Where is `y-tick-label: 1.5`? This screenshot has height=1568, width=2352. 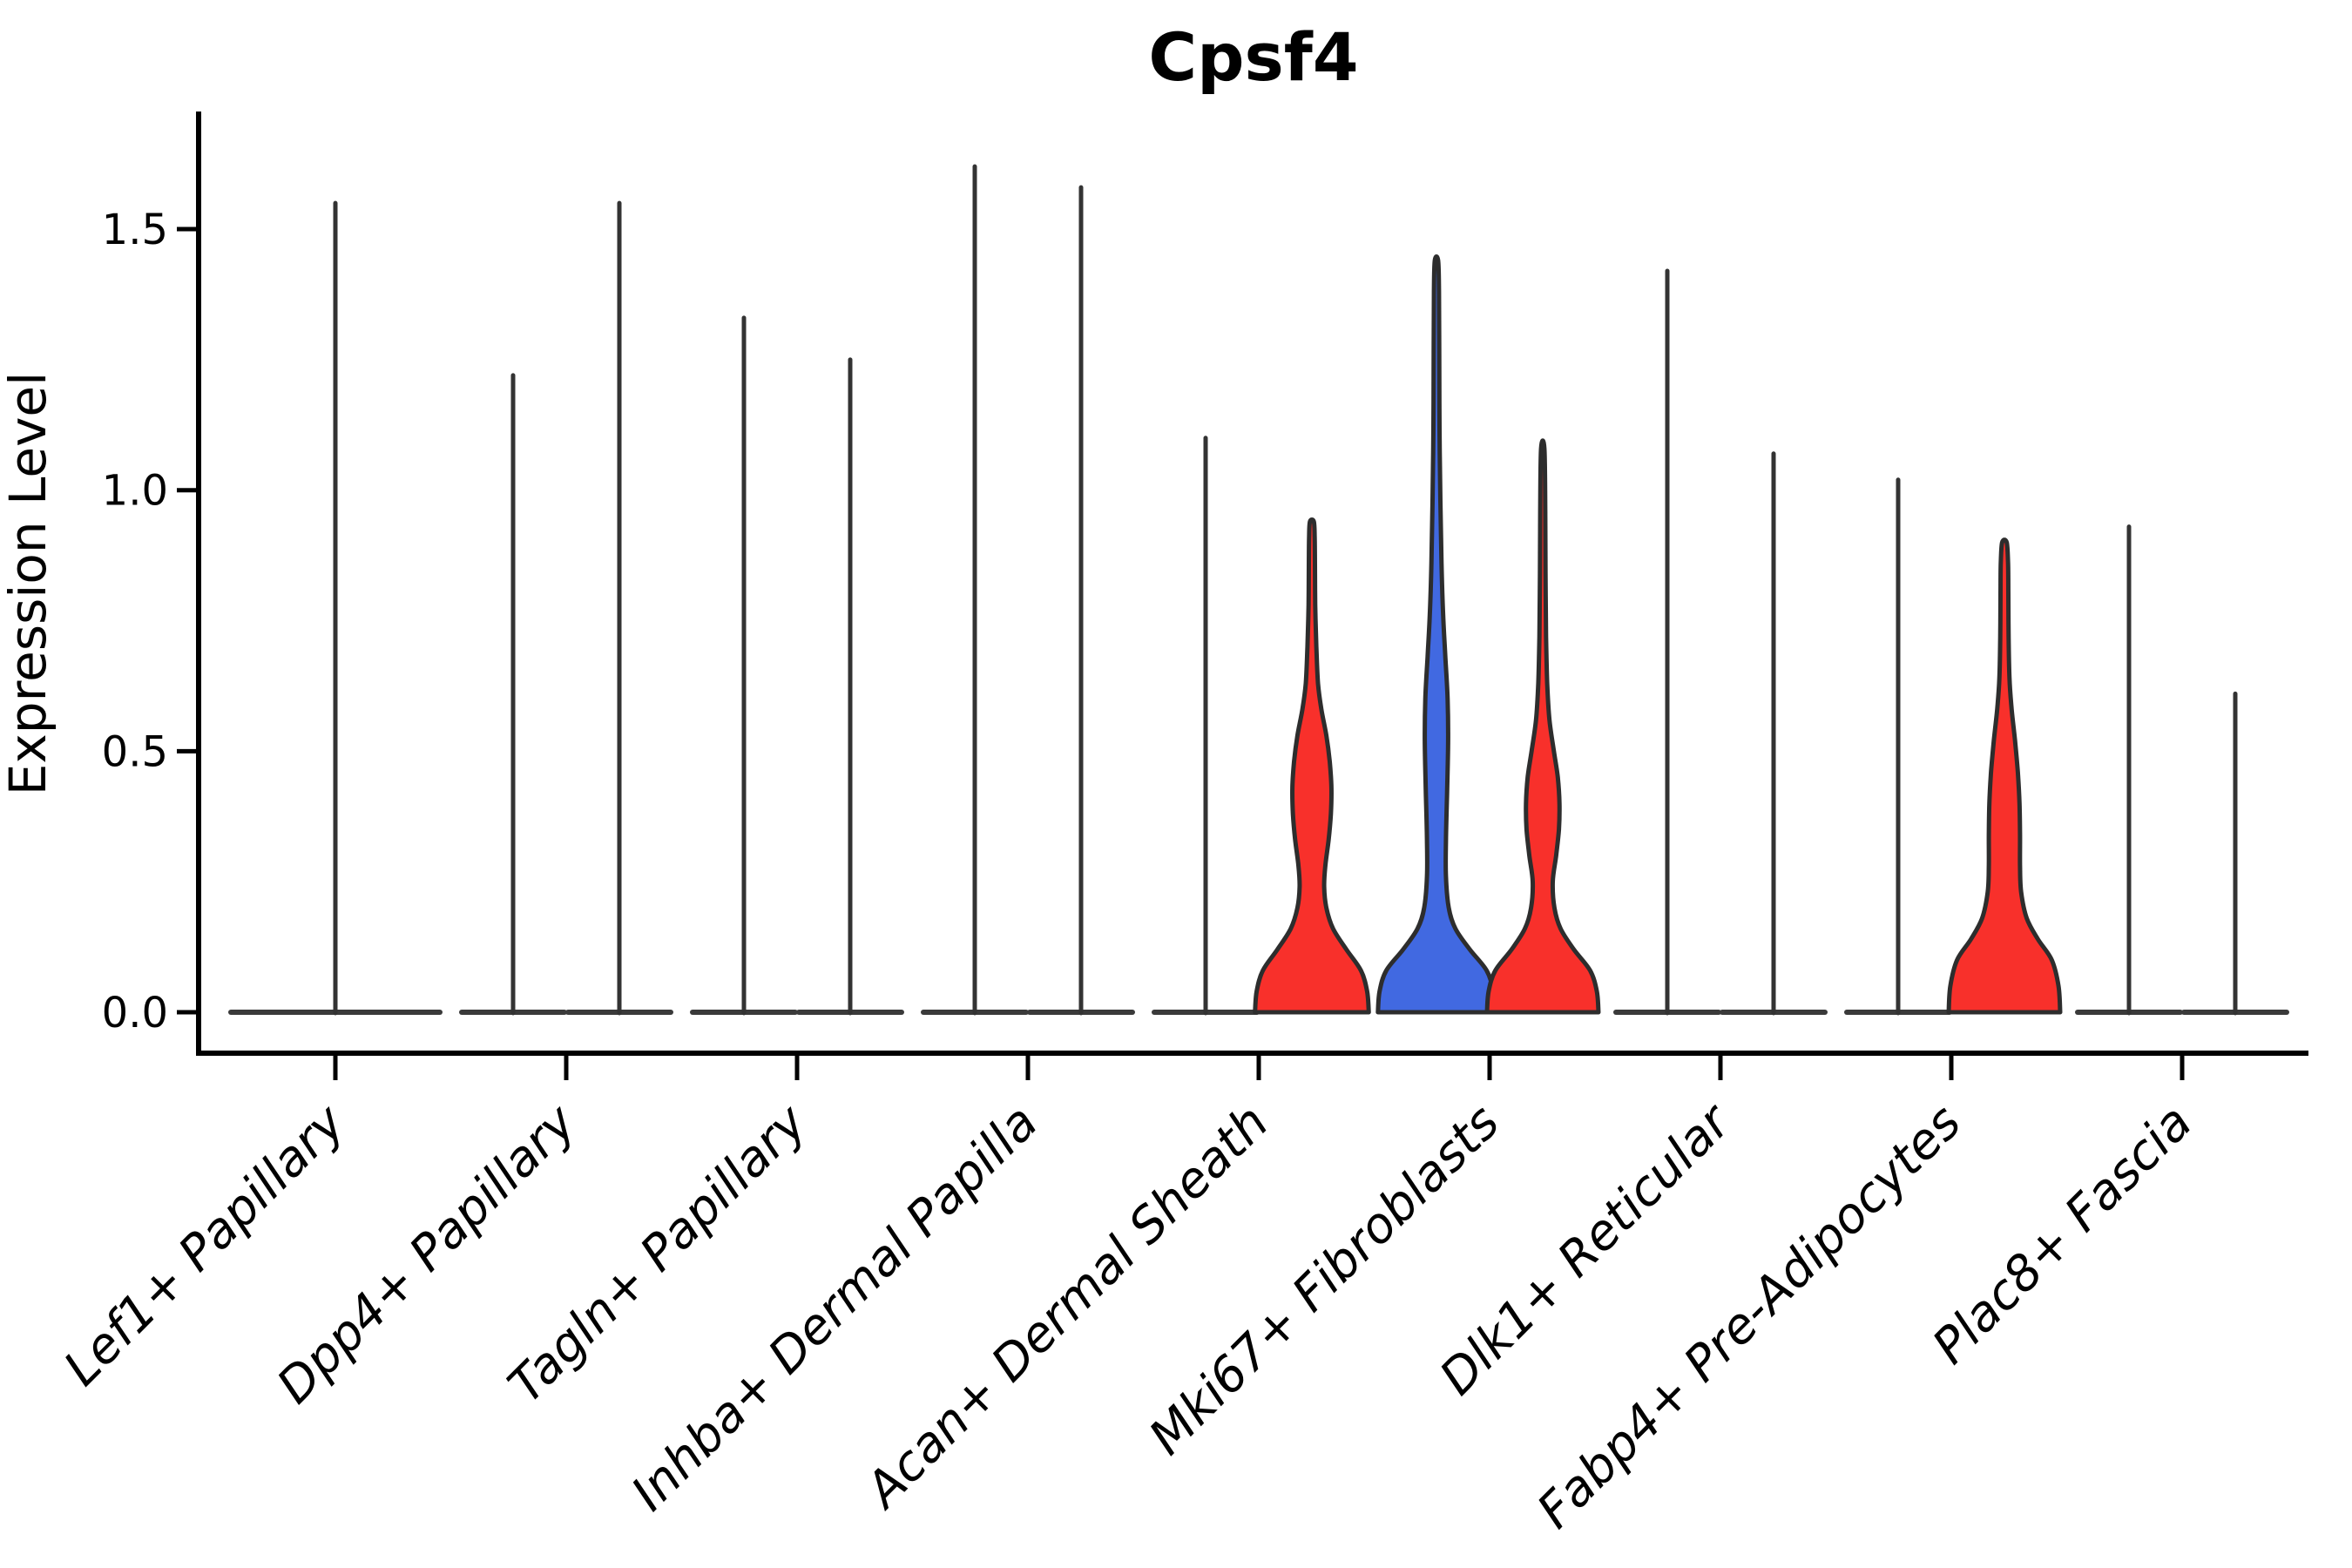 y-tick-label: 1.5 is located at coordinates (135, 230).